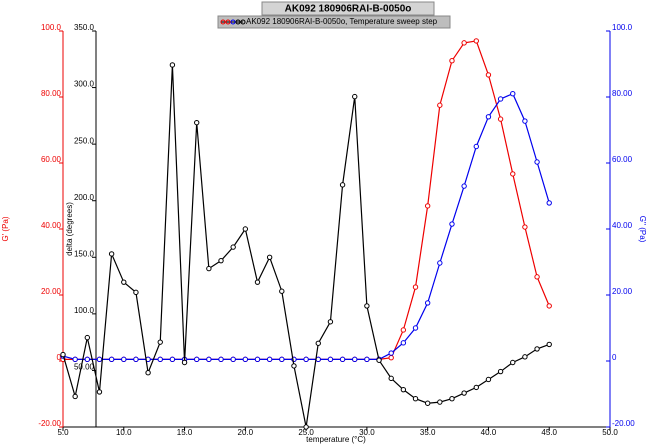  Describe the element at coordinates (84, 253) in the screenshot. I see `y3-tick-label: 150.0` at that location.